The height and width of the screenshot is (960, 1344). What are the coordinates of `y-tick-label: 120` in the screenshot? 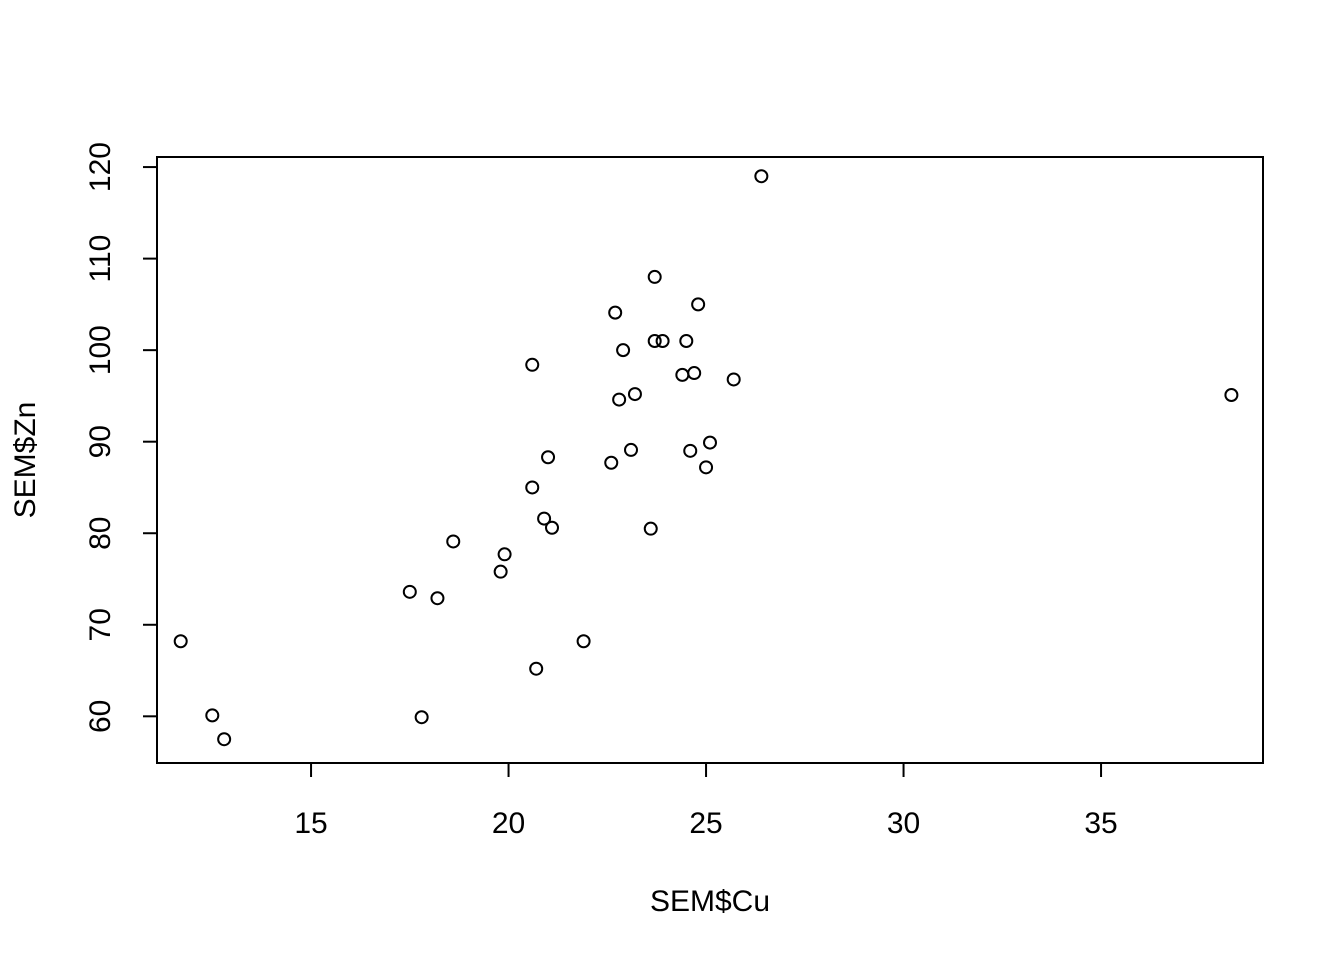 It's located at (100, 167).